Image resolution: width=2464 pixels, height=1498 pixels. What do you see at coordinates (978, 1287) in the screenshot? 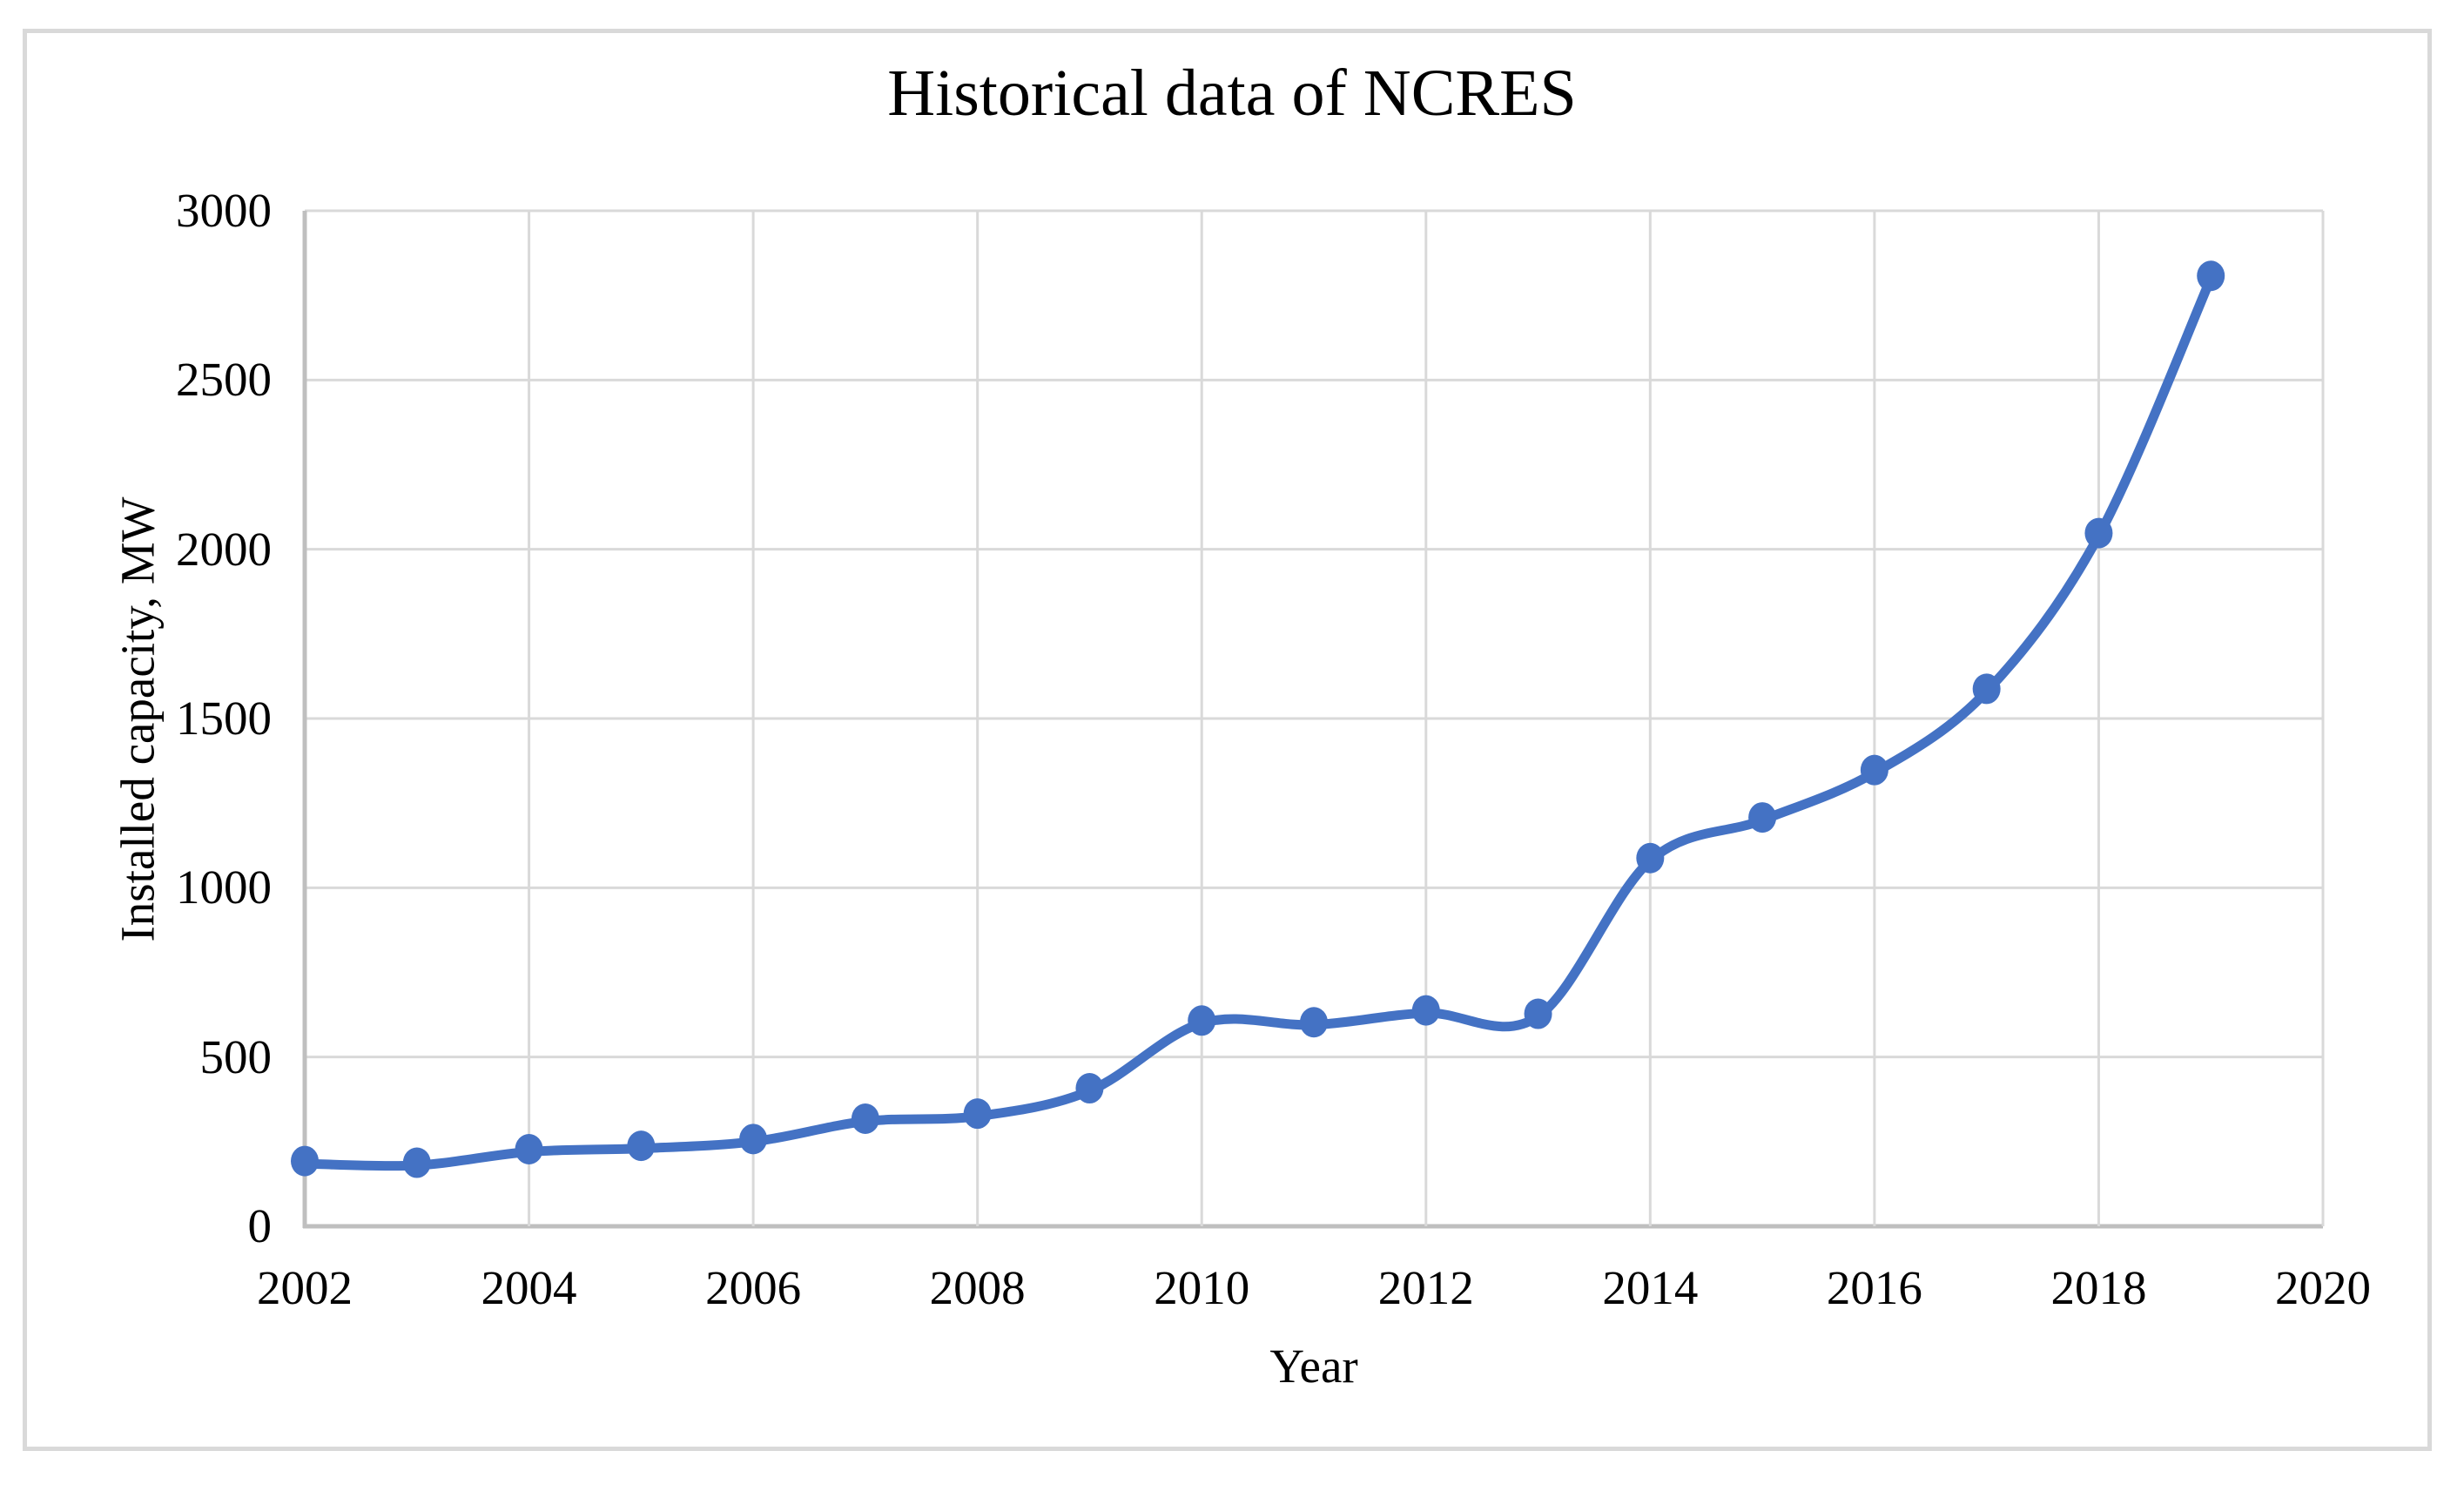
I see `x-tick-label: 2008` at bounding box center [978, 1287].